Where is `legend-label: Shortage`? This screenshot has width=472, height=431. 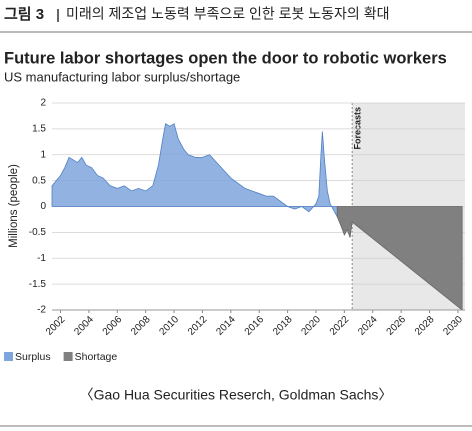 legend-label: Shortage is located at coordinates (96, 357).